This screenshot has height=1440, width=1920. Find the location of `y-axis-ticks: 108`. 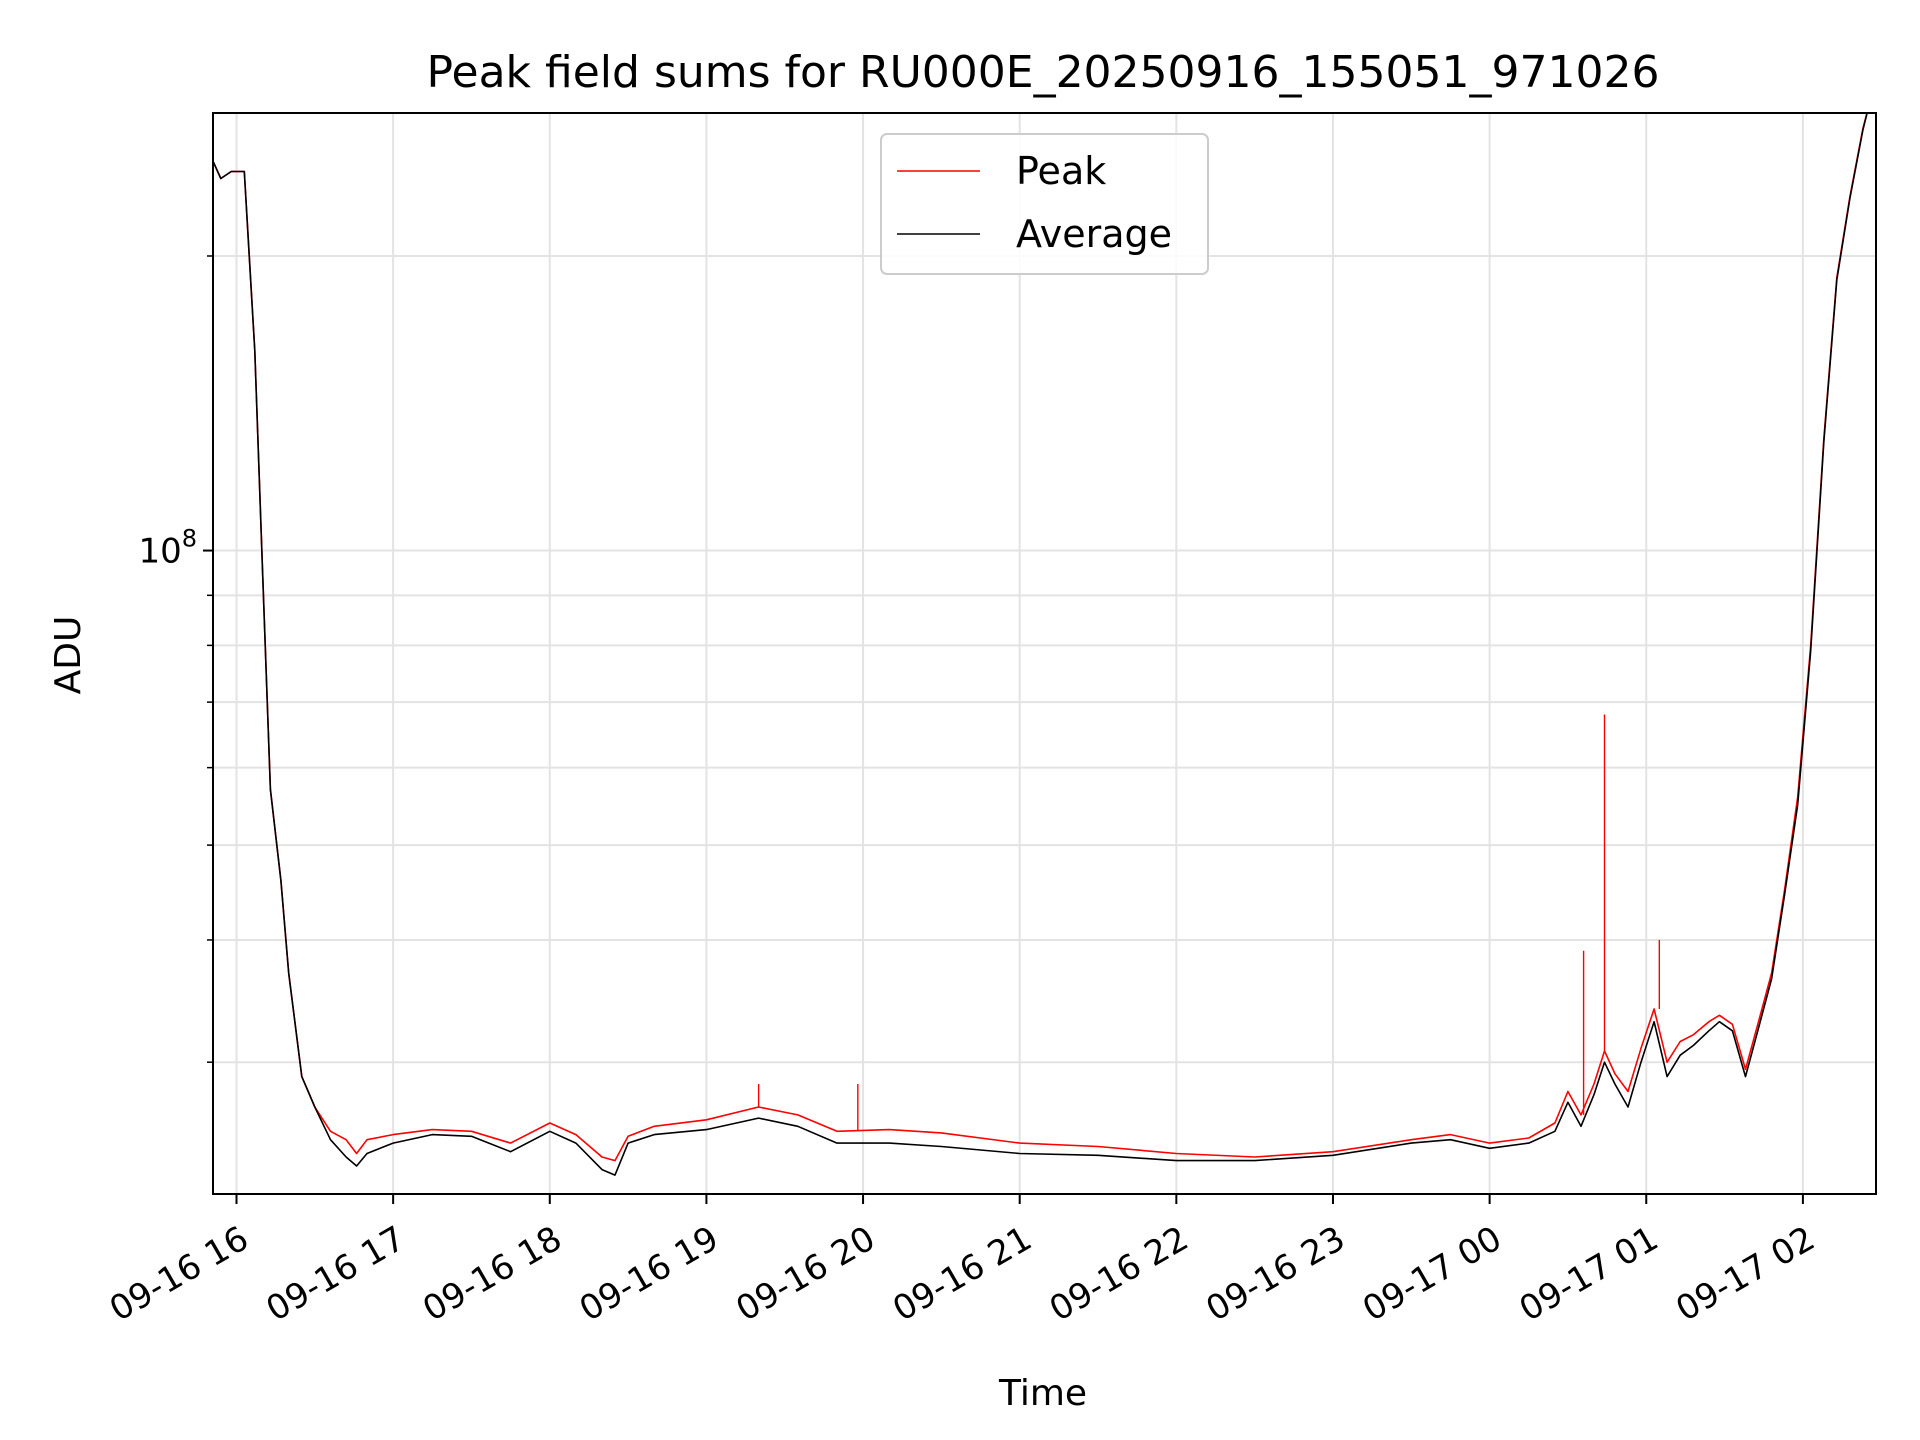

y-axis-ticks: 108 is located at coordinates (175, 659).